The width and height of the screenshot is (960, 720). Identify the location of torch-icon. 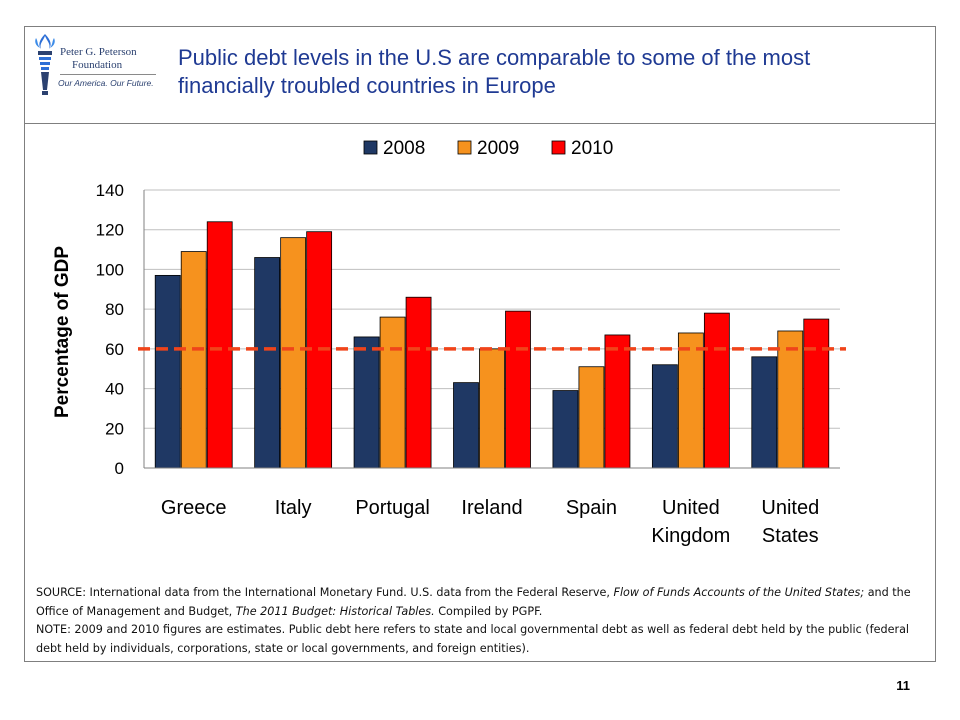
(45, 64).